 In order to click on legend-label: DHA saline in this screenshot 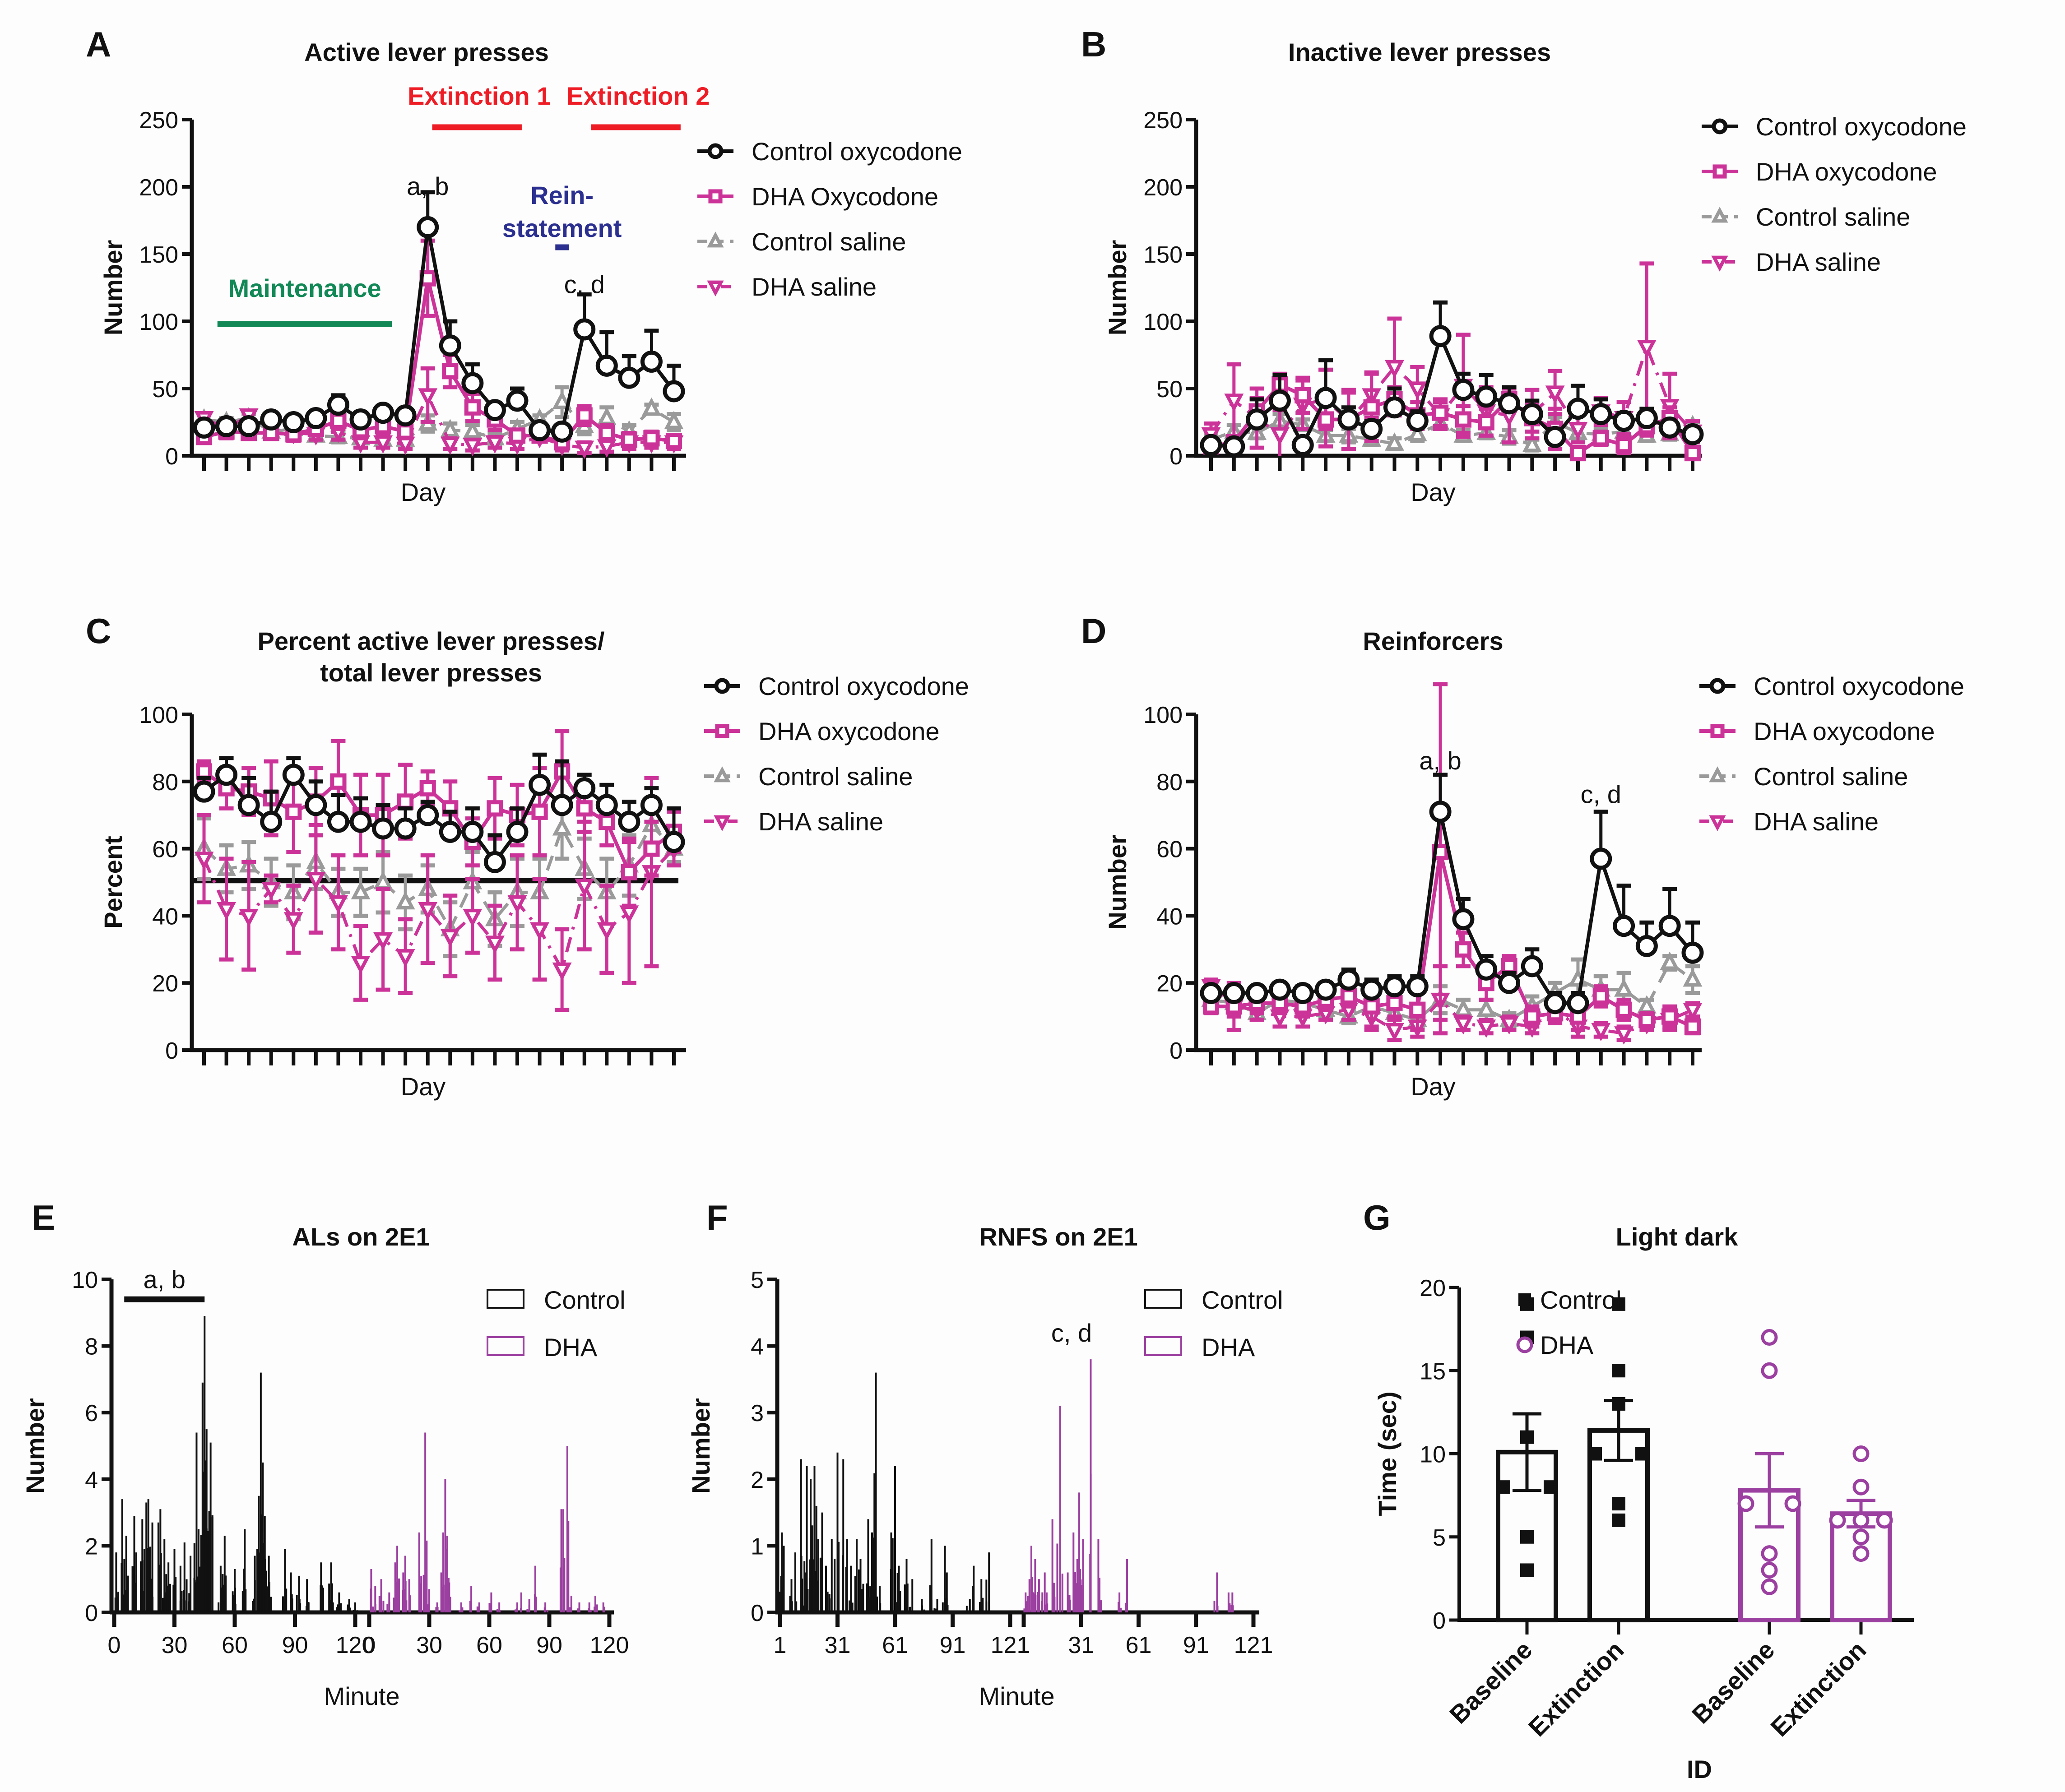, I will do `click(1816, 822)`.